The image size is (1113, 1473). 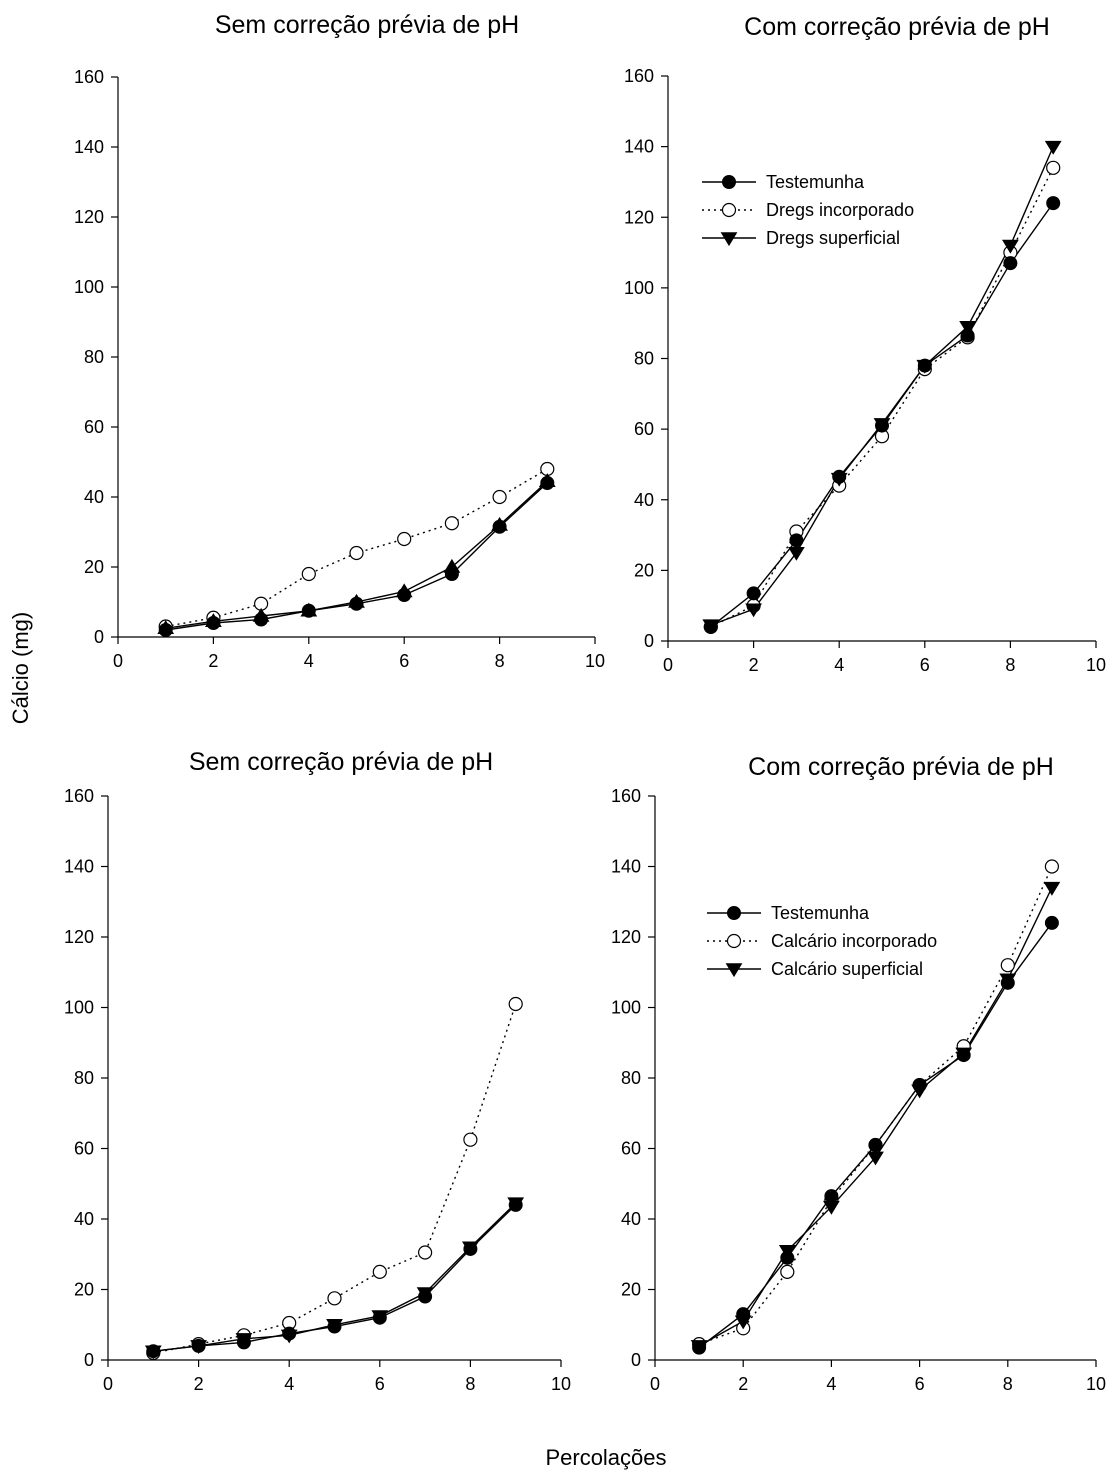 I want to click on y-tick-label: 80, so click(x=94, y=357).